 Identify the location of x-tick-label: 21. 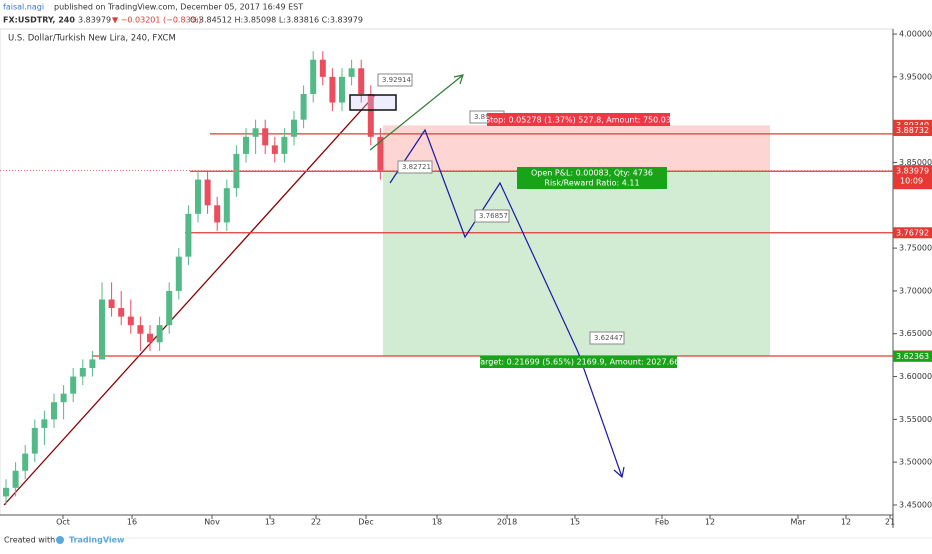
(890, 522).